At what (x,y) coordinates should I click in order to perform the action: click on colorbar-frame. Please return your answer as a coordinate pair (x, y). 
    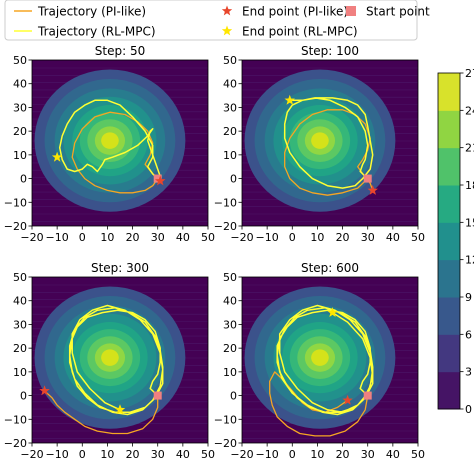
    Looking at the image, I should click on (449, 241).